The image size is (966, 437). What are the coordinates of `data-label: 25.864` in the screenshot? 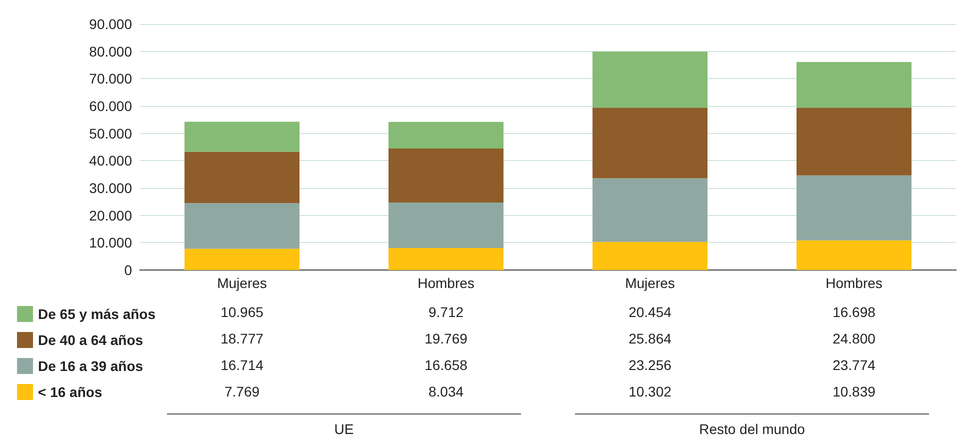 It's located at (650, 338).